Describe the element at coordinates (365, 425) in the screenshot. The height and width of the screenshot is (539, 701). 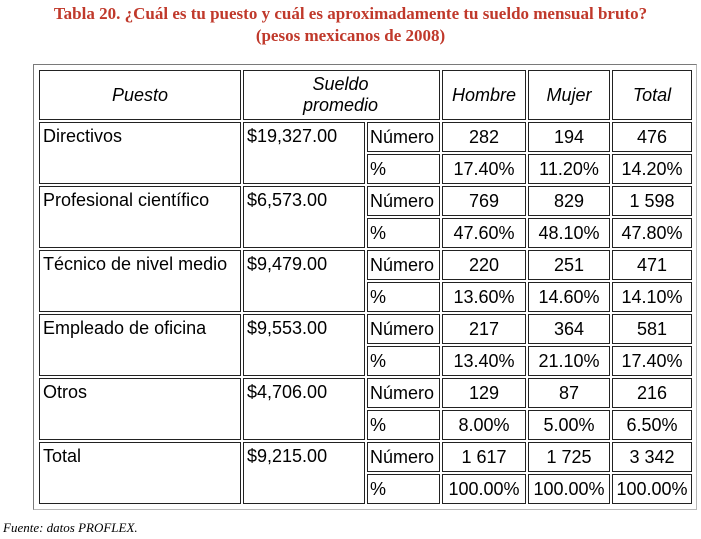
I see `table-row-percent: % 8.00% 5.00% 6.50%` at that location.